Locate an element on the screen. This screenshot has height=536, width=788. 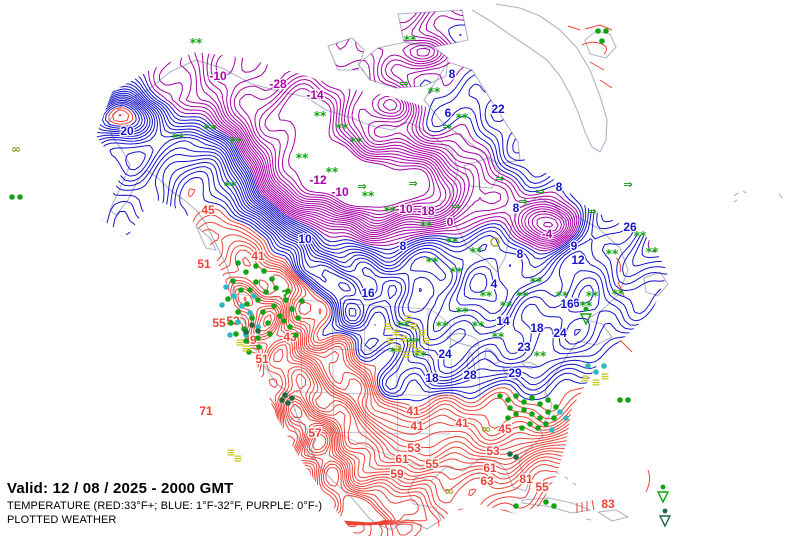
contour-label-blue: 28 is located at coordinates (470, 375).